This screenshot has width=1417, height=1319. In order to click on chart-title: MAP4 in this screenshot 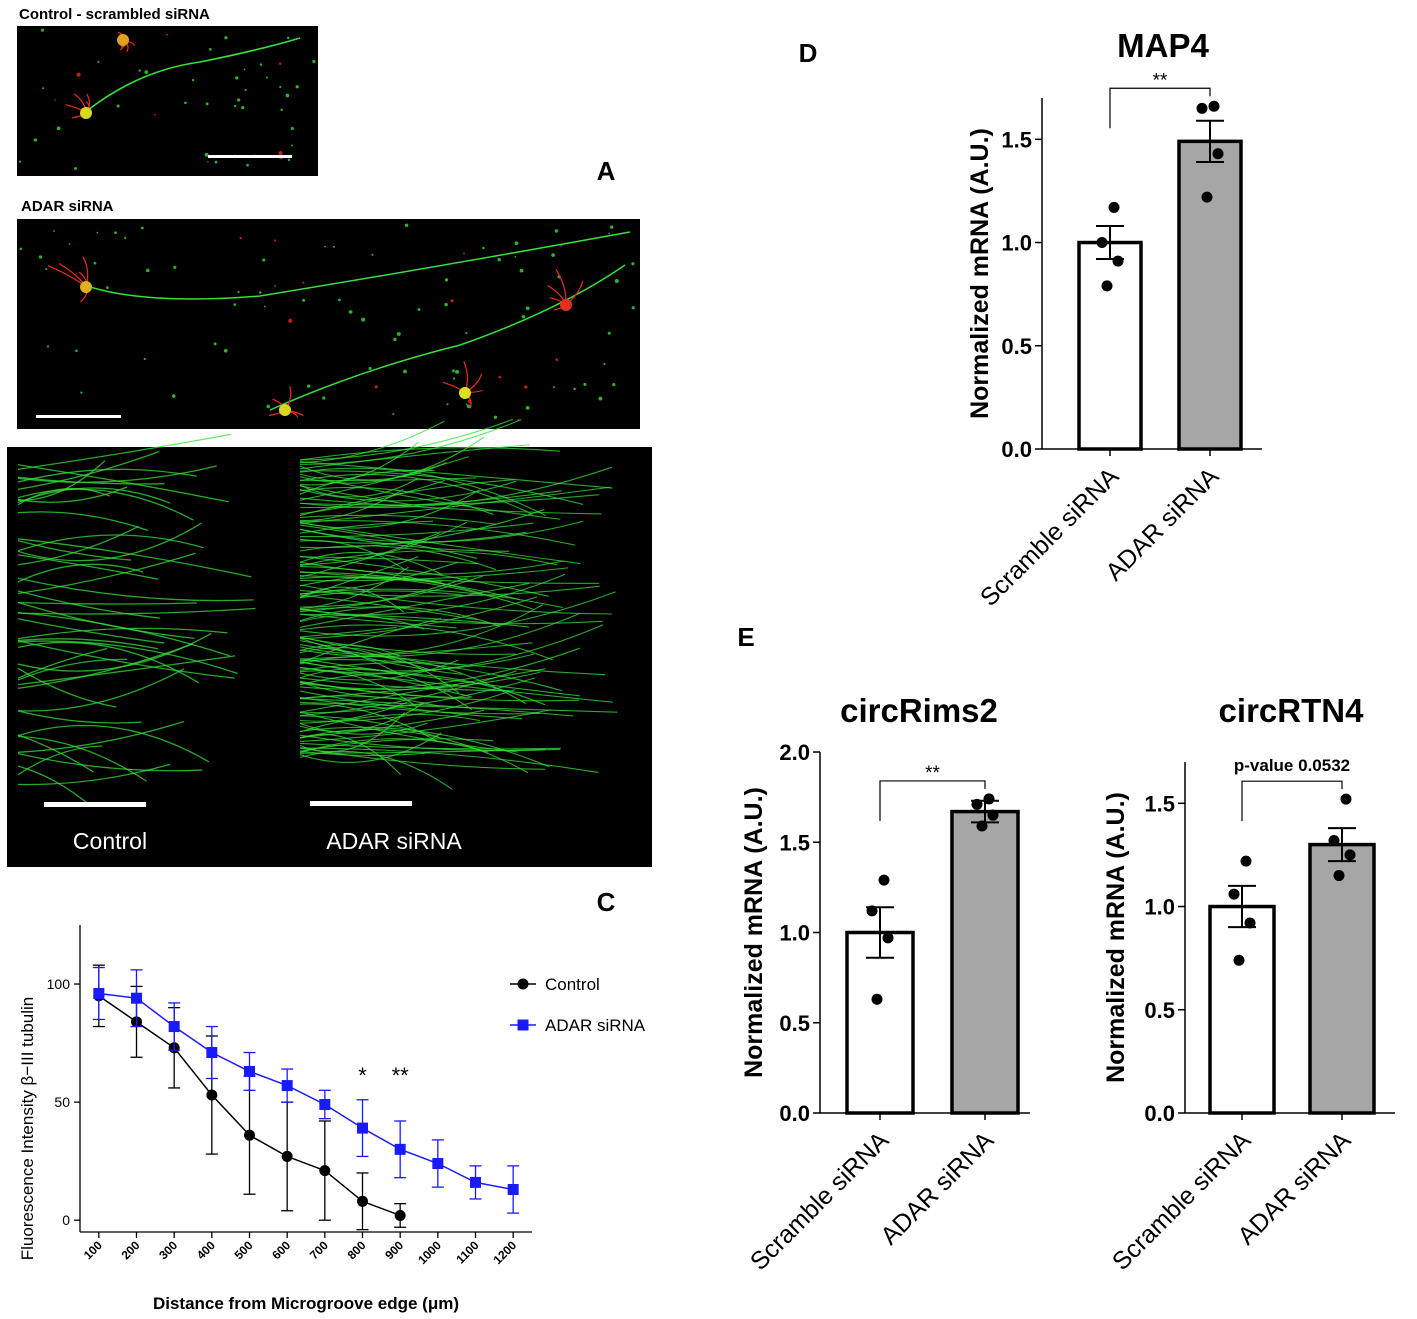, I will do `click(1163, 45)`.